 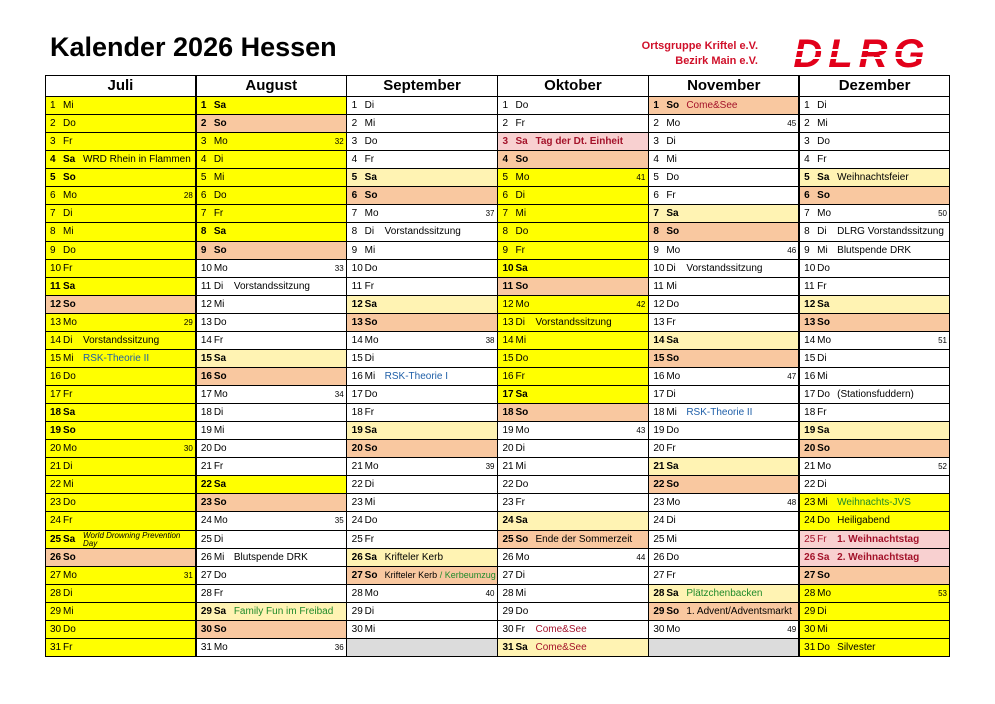 What do you see at coordinates (422, 521) in the screenshot?
I see `day-cell: 24 Do` at bounding box center [422, 521].